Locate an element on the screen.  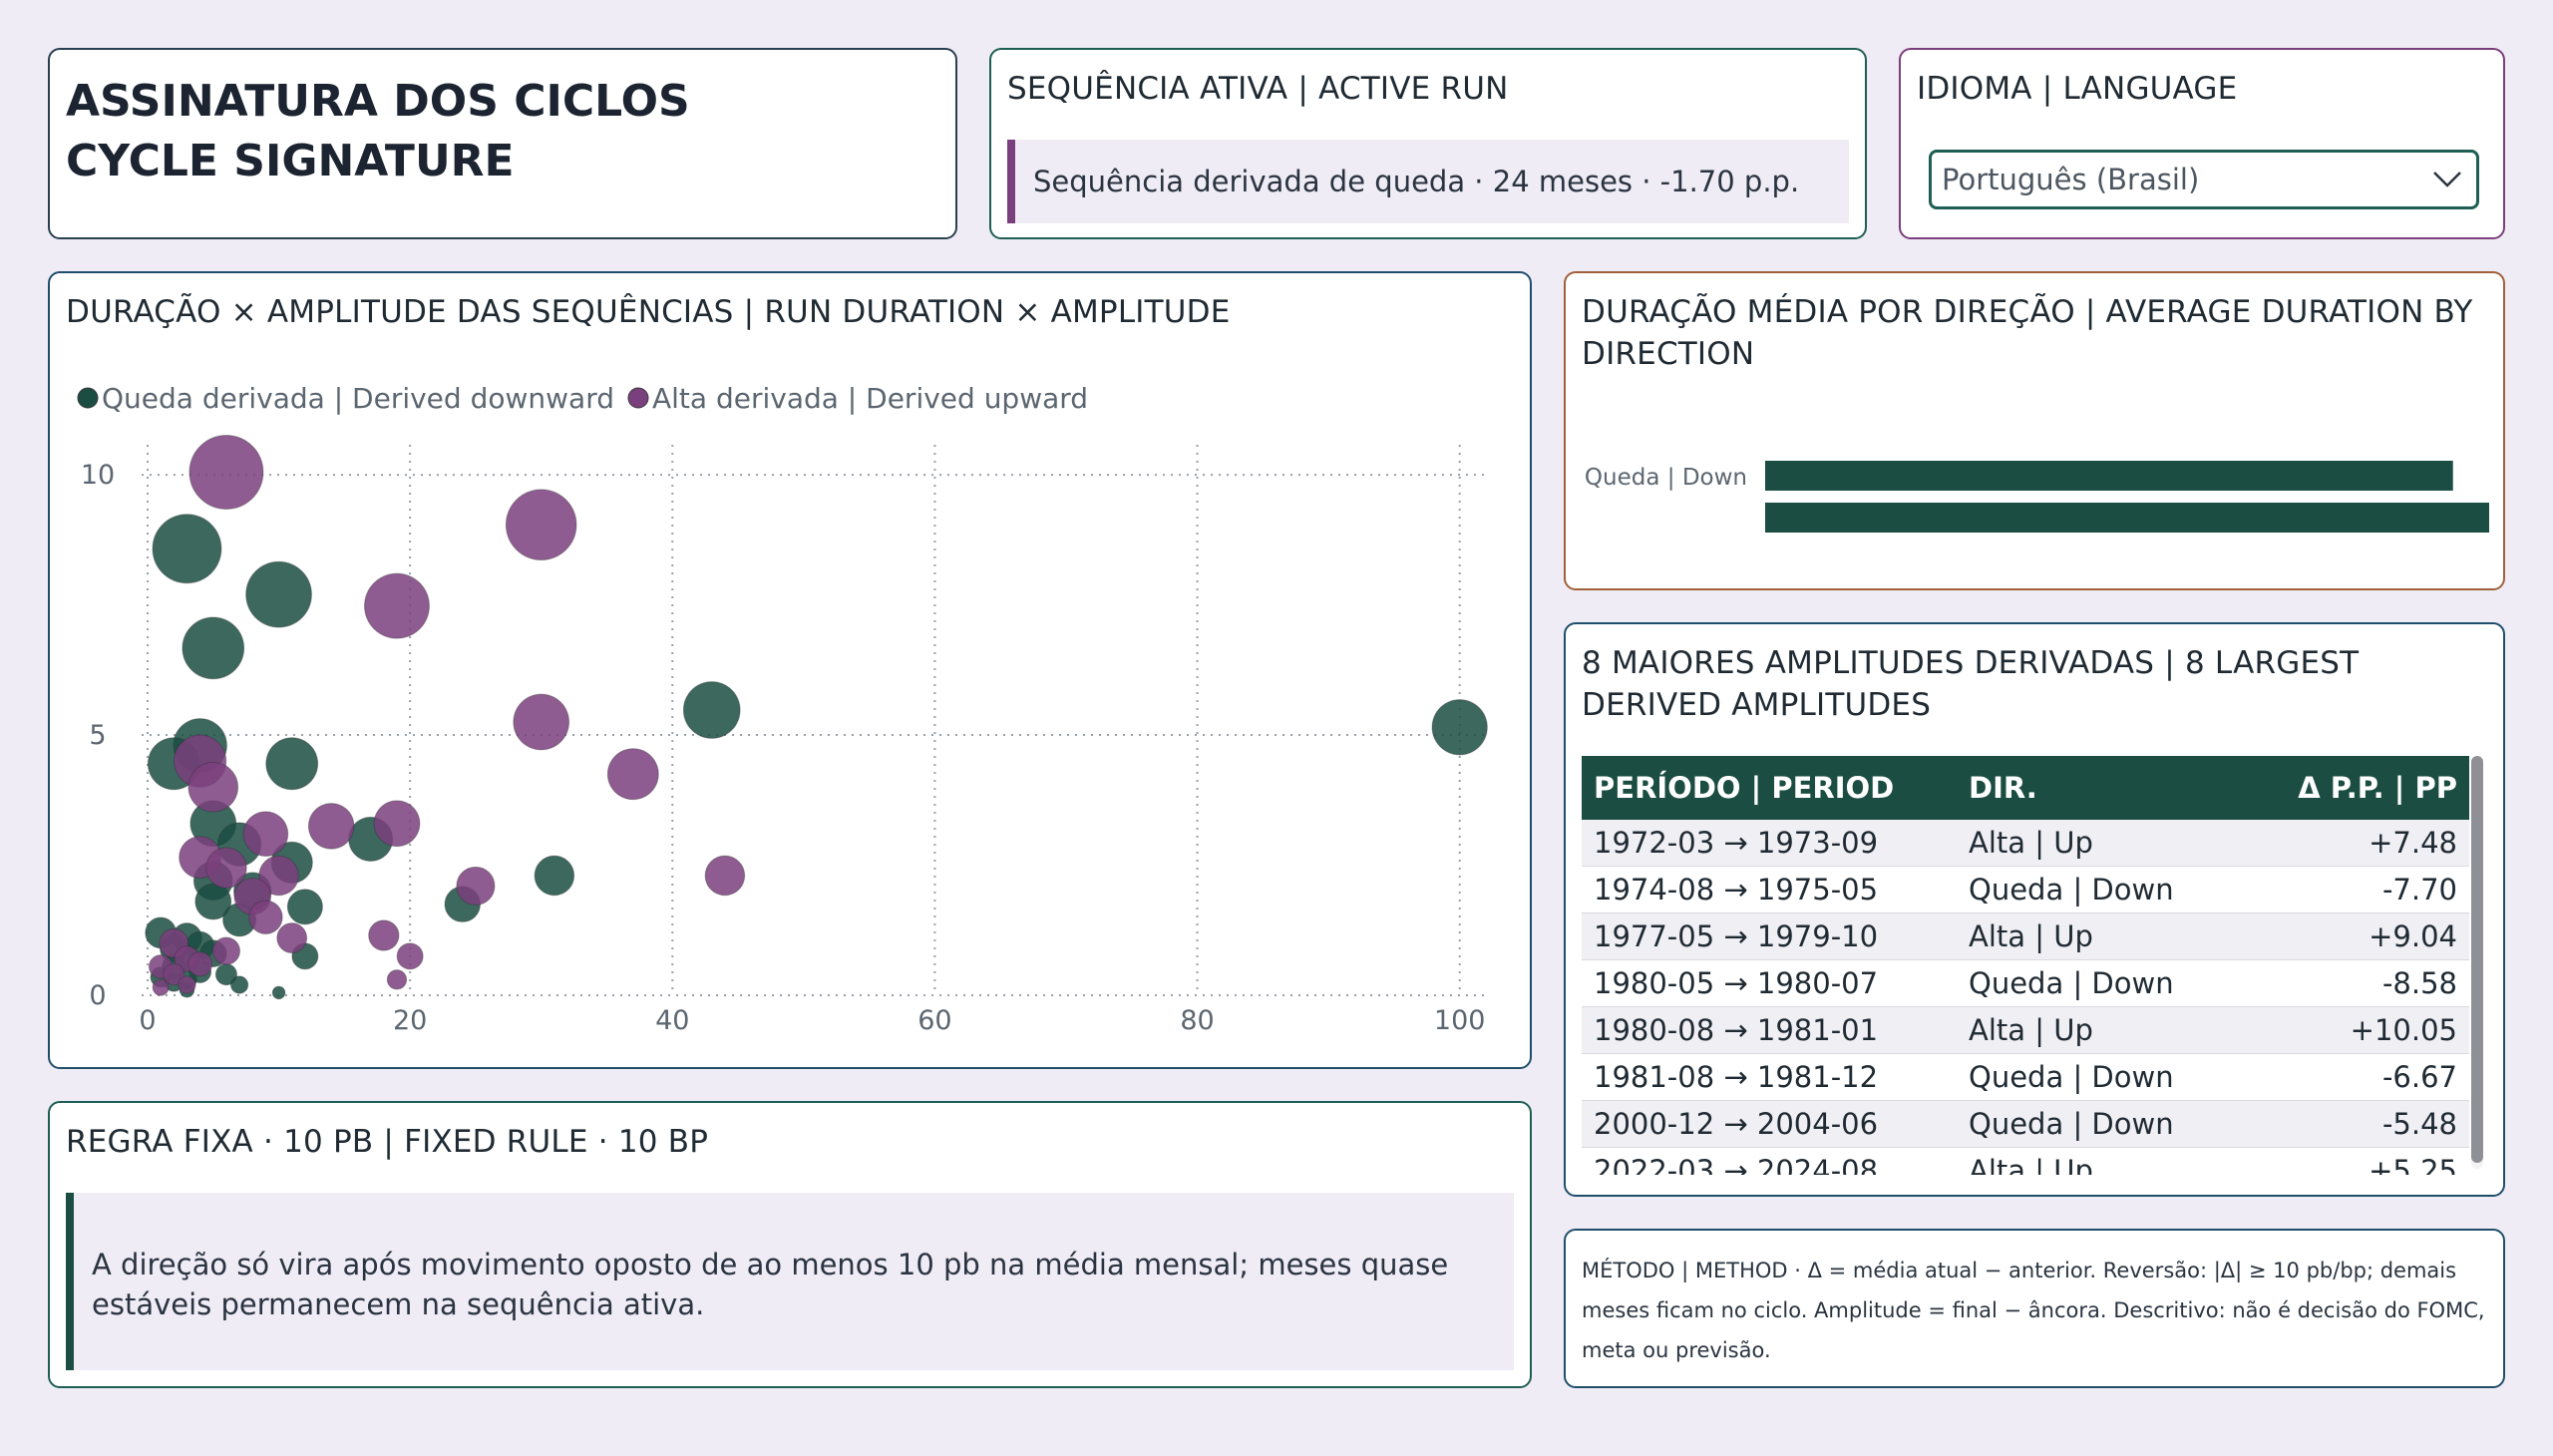
table-row: 2000-12 → 2004-06 Queda | Down -5.48 is located at coordinates (2026, 1124).